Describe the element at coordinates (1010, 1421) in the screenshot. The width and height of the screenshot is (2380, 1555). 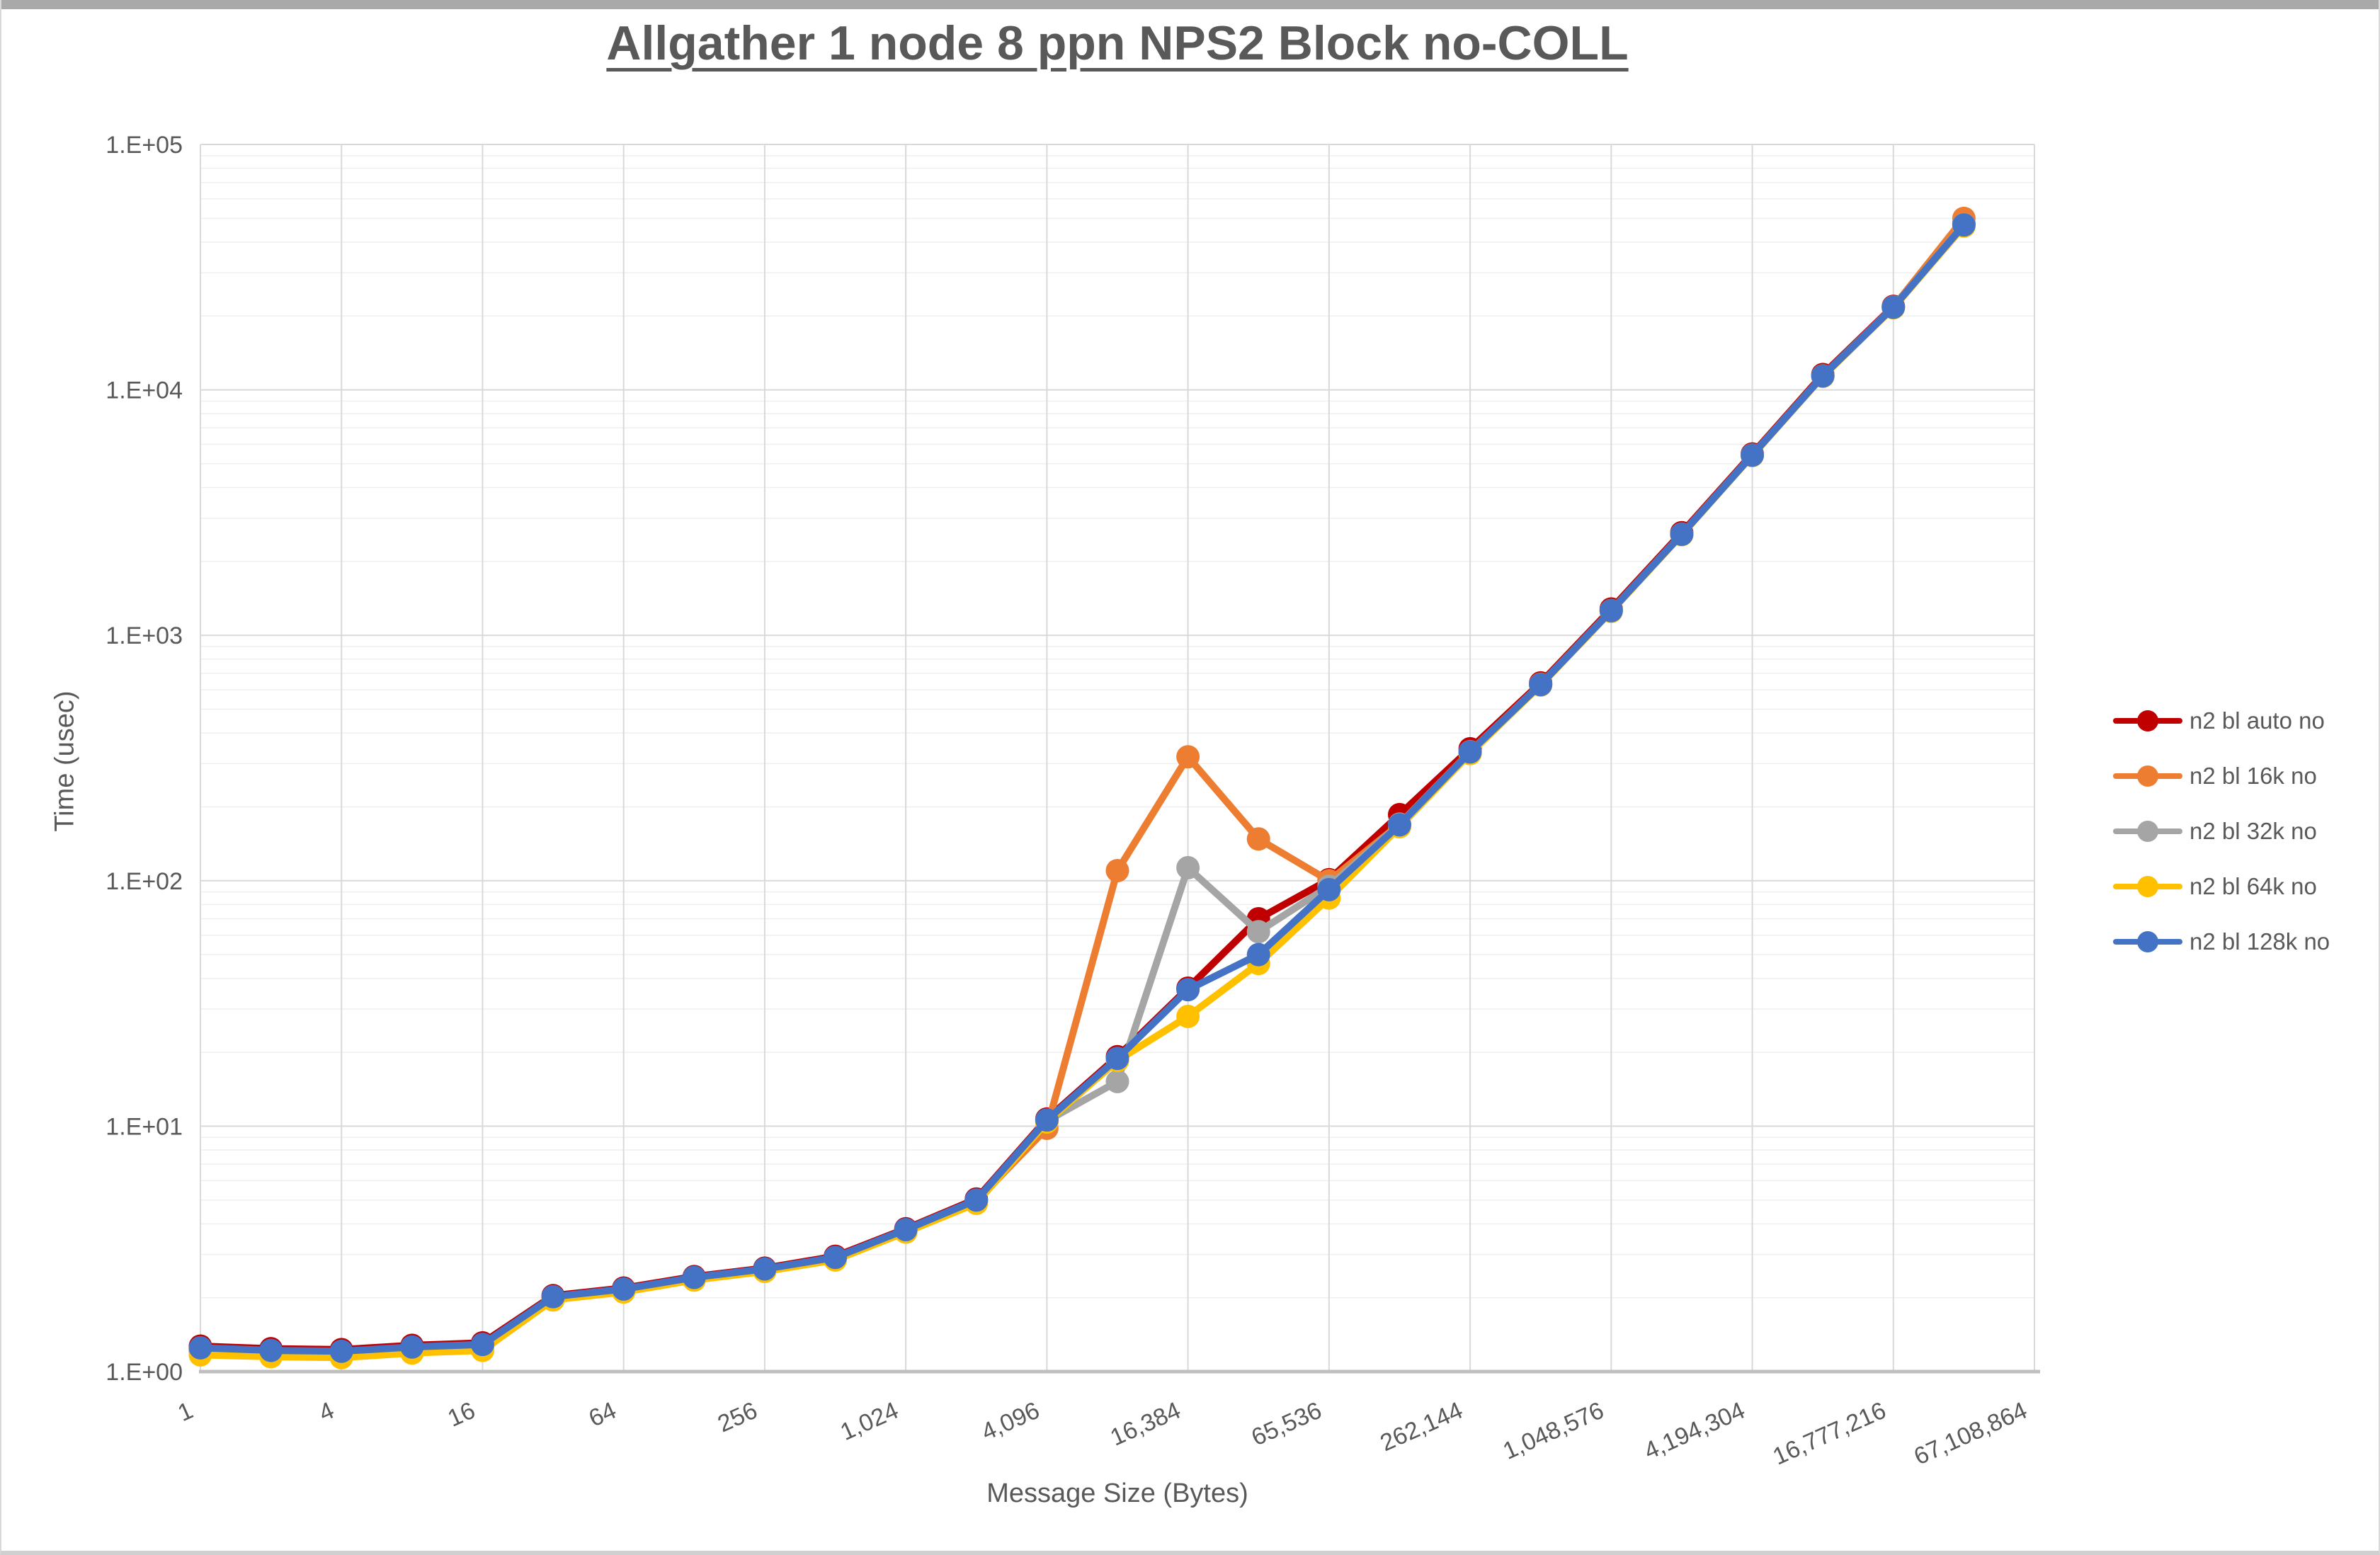
I see `x-tick-label: 4,096` at that location.